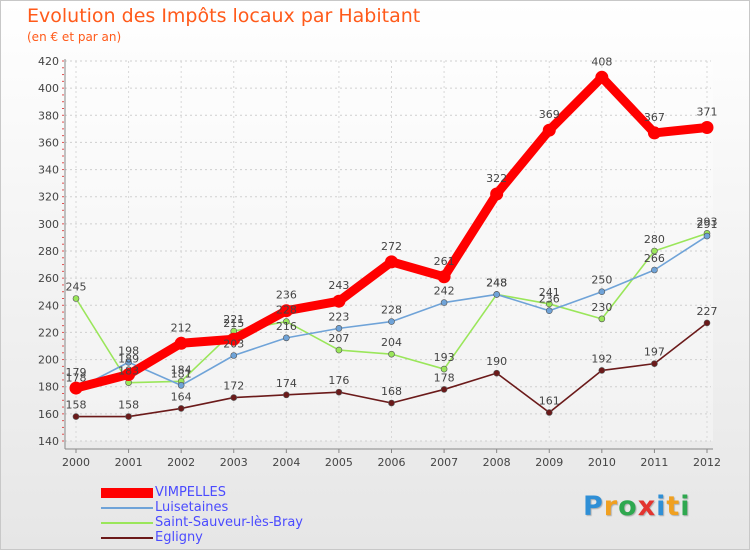  Describe the element at coordinates (497, 462) in the screenshot. I see `x-tick-label: 2008` at that location.